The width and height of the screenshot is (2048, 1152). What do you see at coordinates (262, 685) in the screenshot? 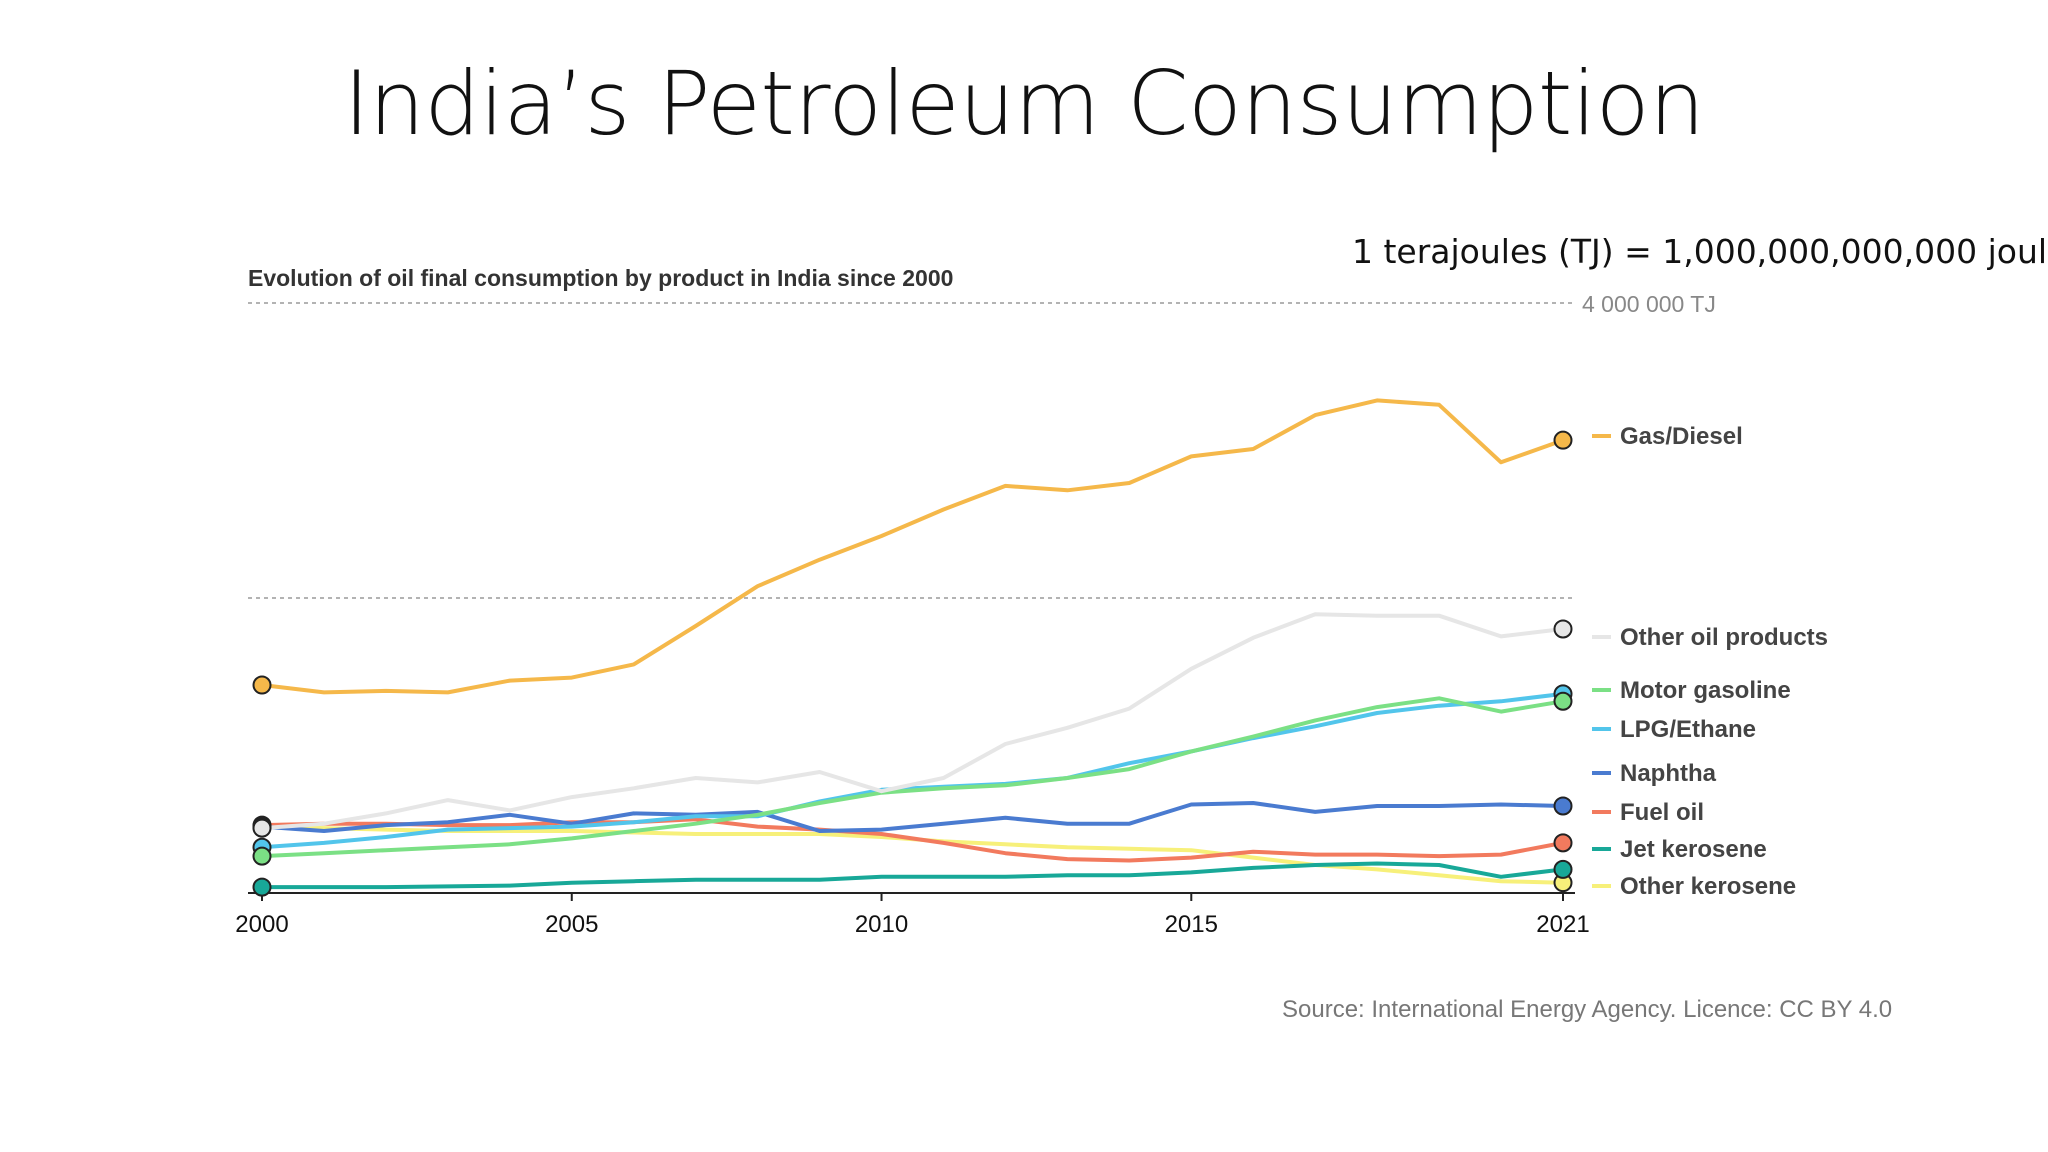
I see `marker-start-gas-diesel` at bounding box center [262, 685].